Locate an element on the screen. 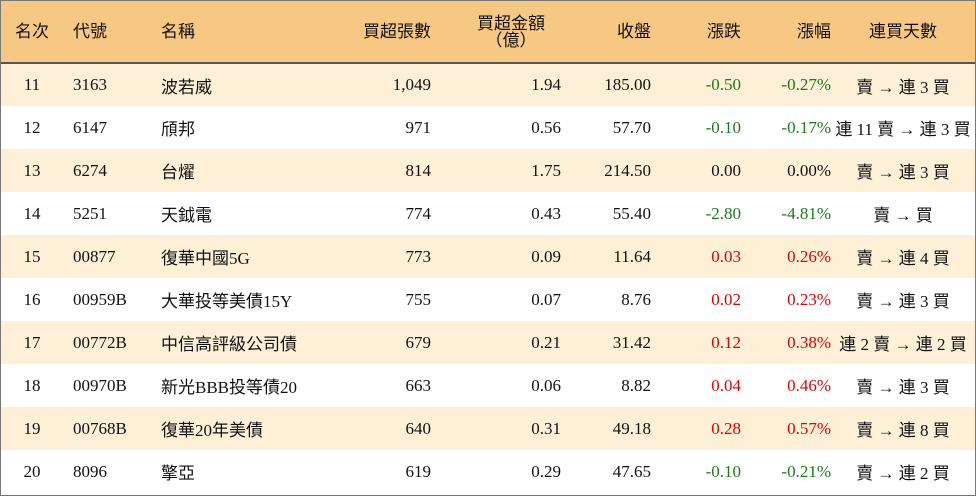 The width and height of the screenshot is (976, 496). cell-net-buy-lots: 619 is located at coordinates (418, 471).